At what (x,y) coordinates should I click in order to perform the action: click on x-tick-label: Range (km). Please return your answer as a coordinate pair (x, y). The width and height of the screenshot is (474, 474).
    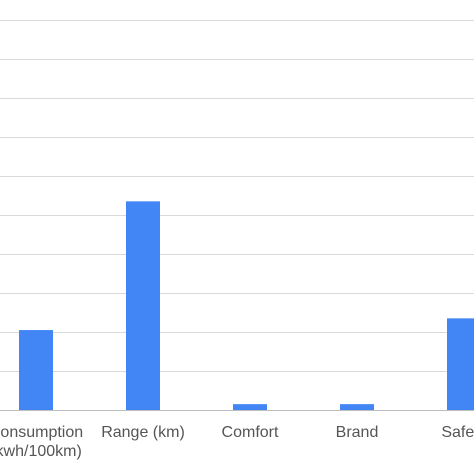
    Looking at the image, I should click on (143, 432).